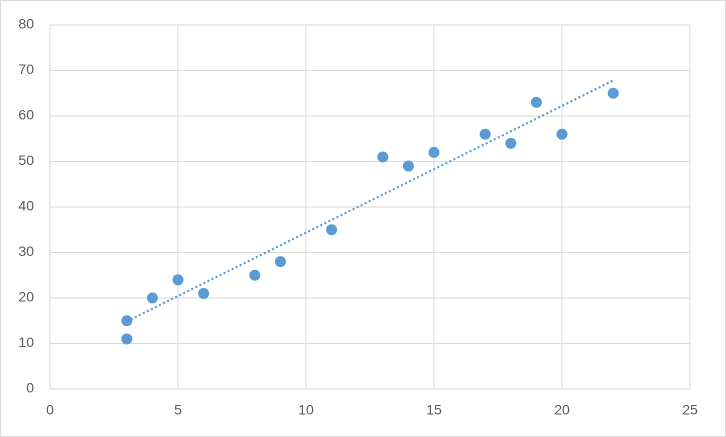  Describe the element at coordinates (26, 160) in the screenshot. I see `y-tick-label: 50` at that location.